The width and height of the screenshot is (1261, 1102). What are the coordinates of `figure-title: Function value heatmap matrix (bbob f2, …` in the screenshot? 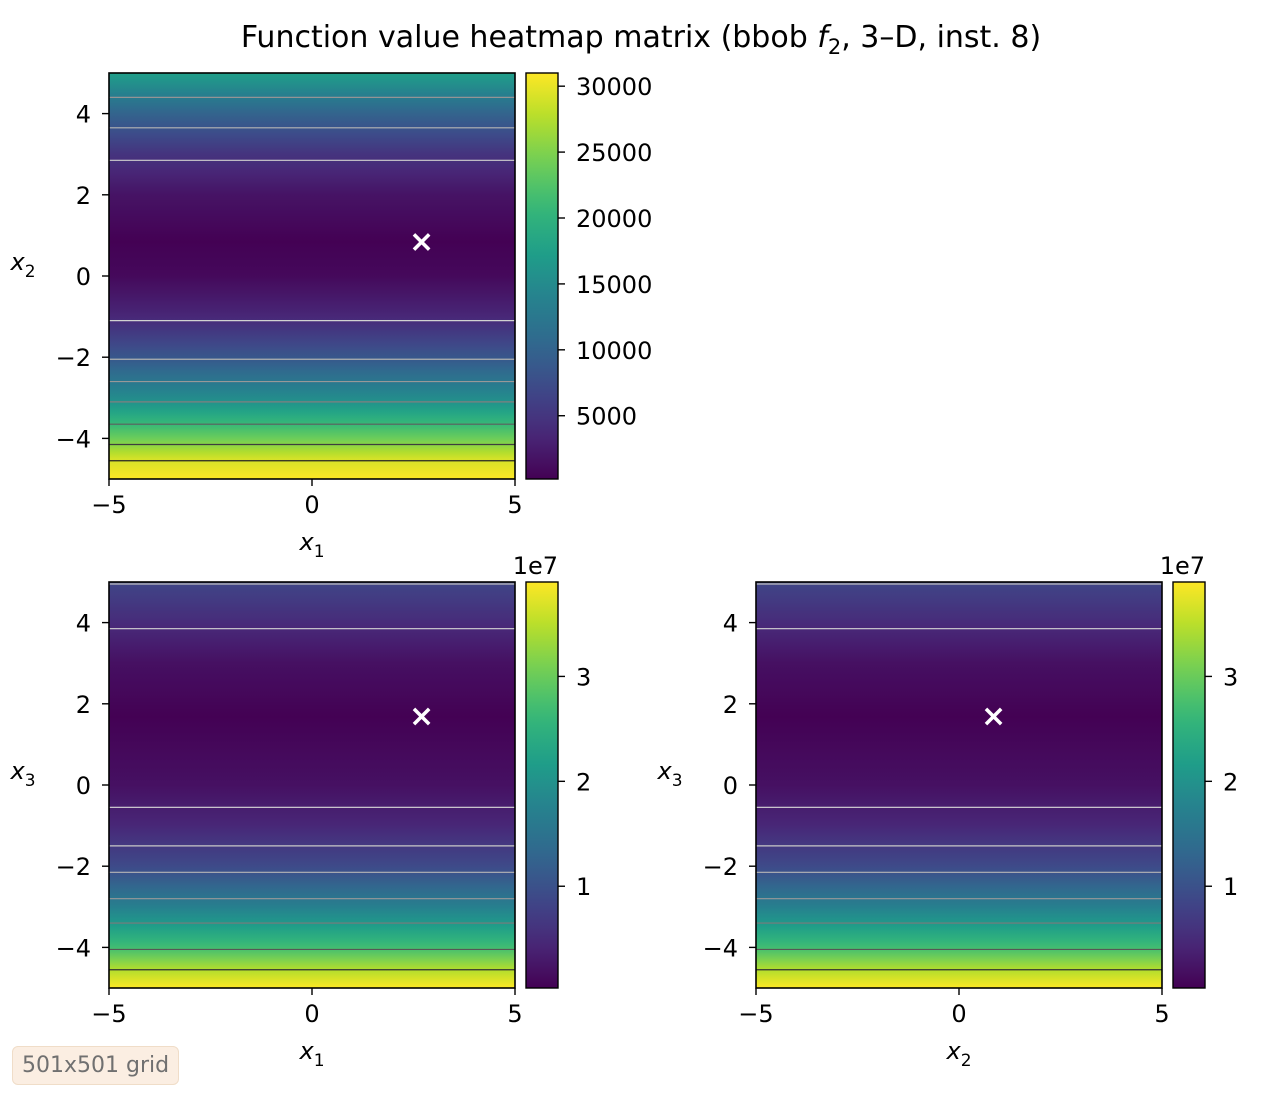 It's located at (641, 39).